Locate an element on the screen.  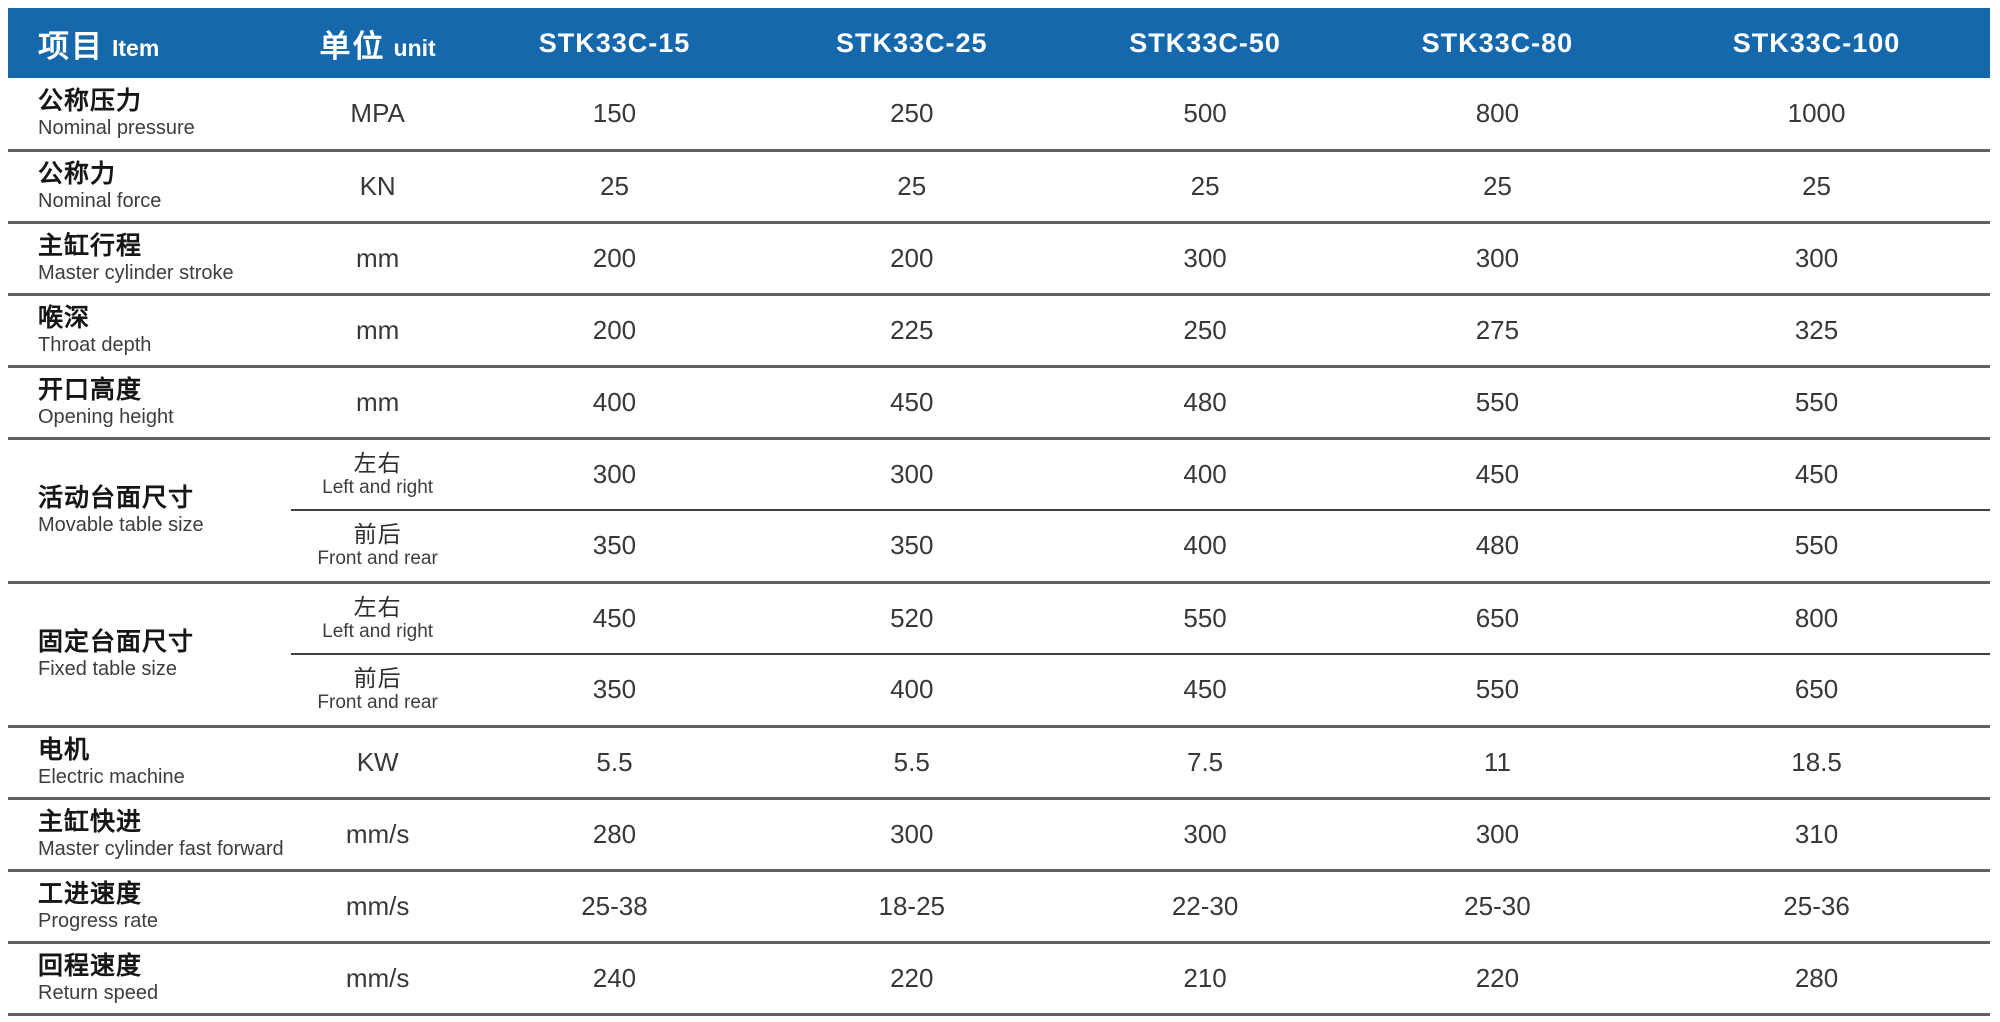
item-label-en: Movable table size is located at coordinates (121, 524).